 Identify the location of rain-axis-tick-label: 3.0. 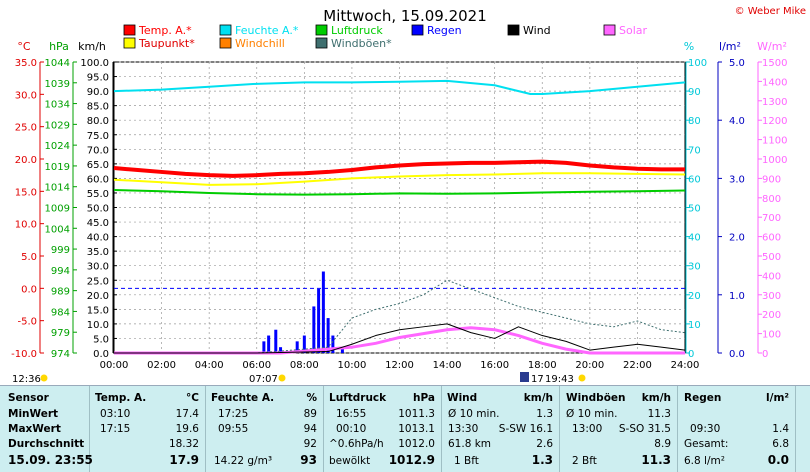
(737, 179).